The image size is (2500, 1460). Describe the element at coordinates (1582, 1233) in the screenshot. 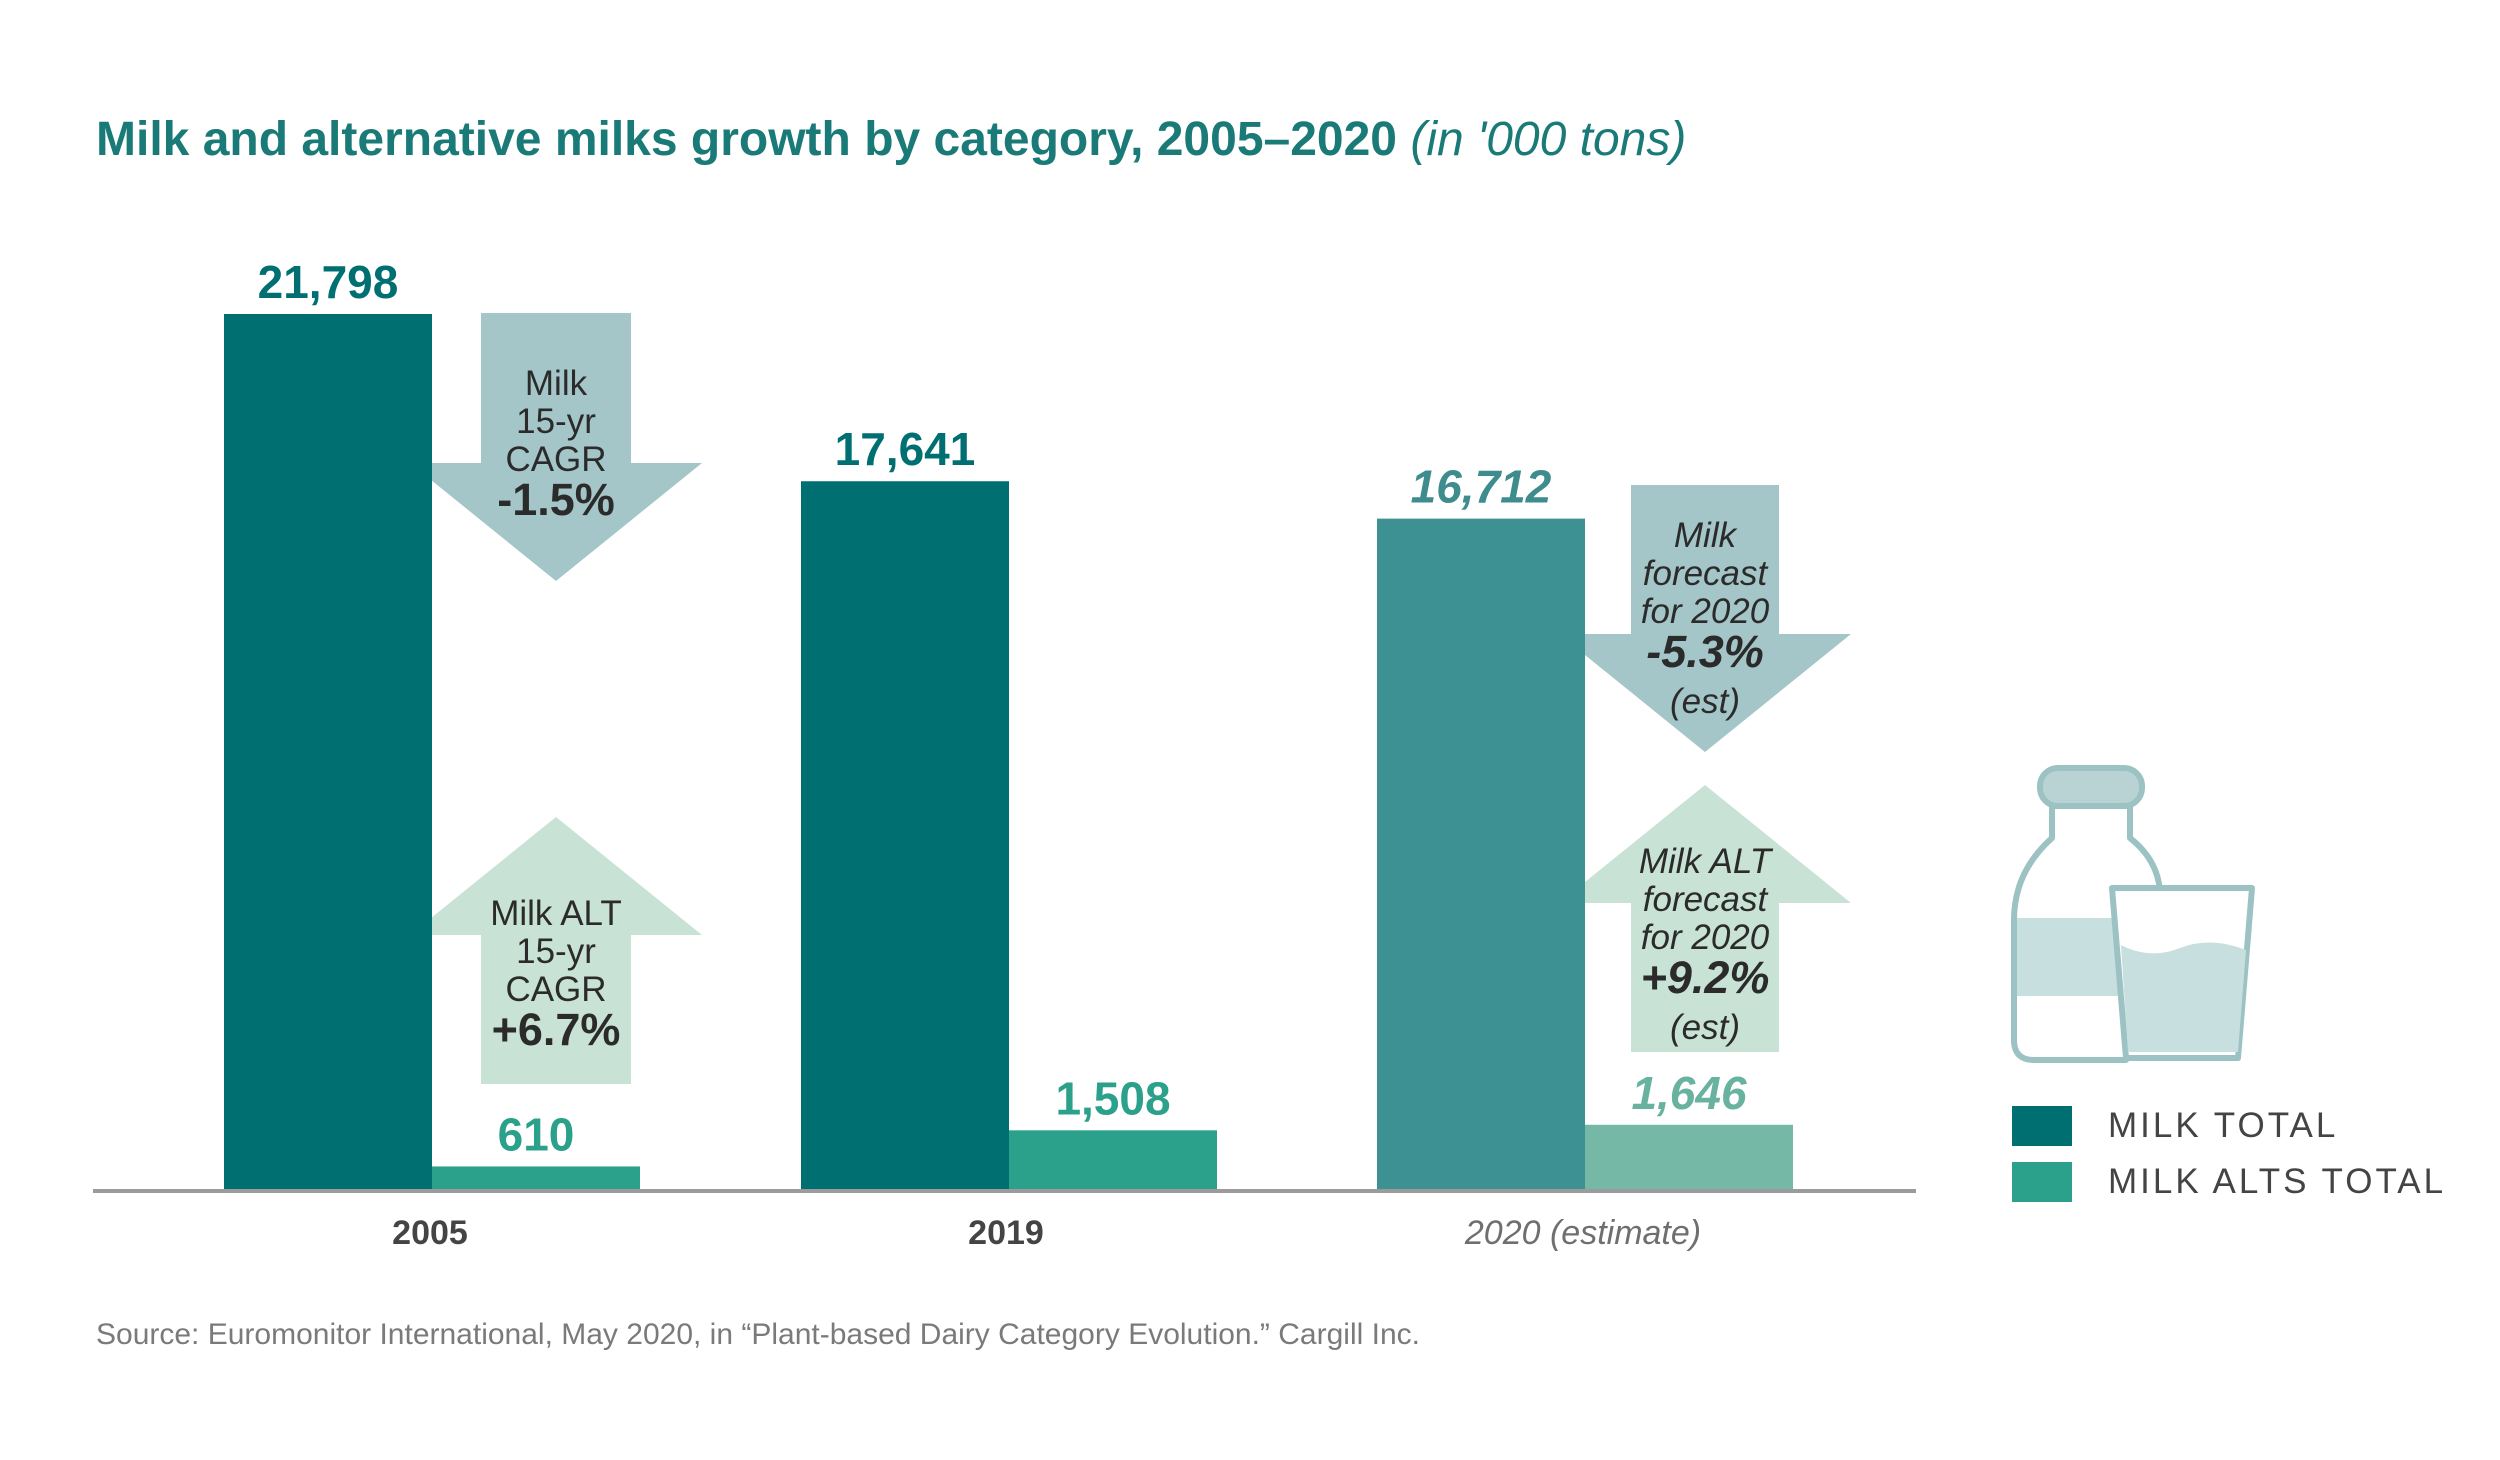

I see `x-tick-label-2: 2020 (estimate)` at that location.